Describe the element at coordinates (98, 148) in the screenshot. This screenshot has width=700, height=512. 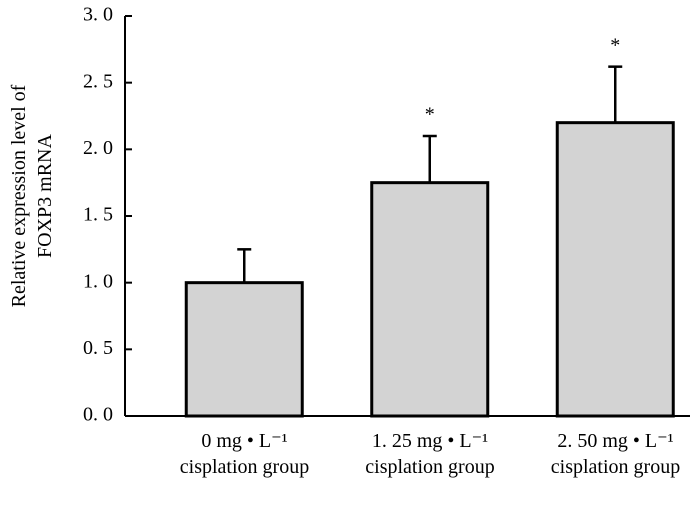
I see `y-tick-label: 2. 0` at that location.